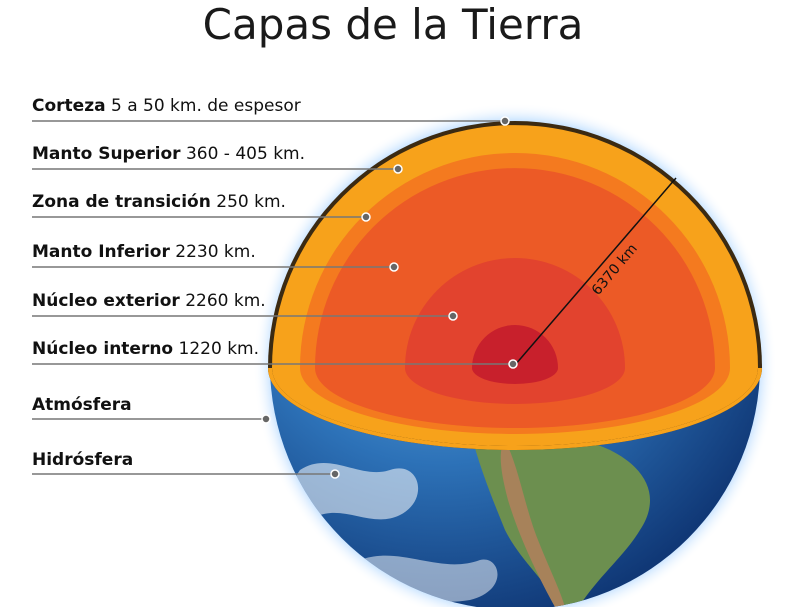 The width and height of the screenshot is (786, 607). I want to click on label-crust: Corteza 5 a 50 km. de espesor, so click(166, 106).